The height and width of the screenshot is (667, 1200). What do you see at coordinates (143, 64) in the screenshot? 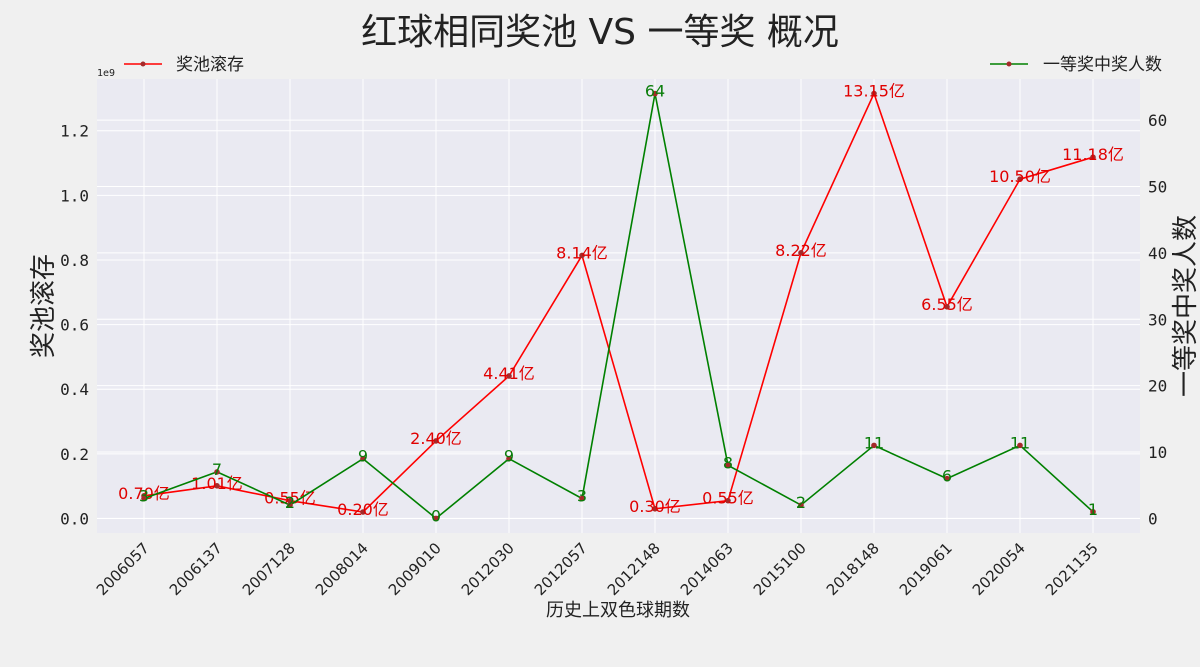
I see `legend-left-marker` at bounding box center [143, 64].